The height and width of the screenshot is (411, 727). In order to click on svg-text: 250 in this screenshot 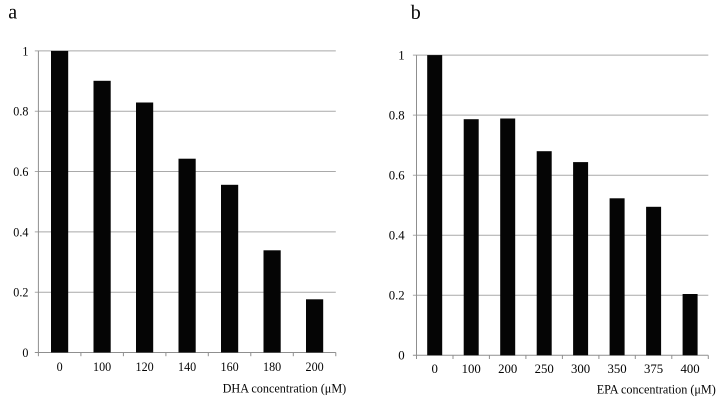, I will do `click(544, 369)`.